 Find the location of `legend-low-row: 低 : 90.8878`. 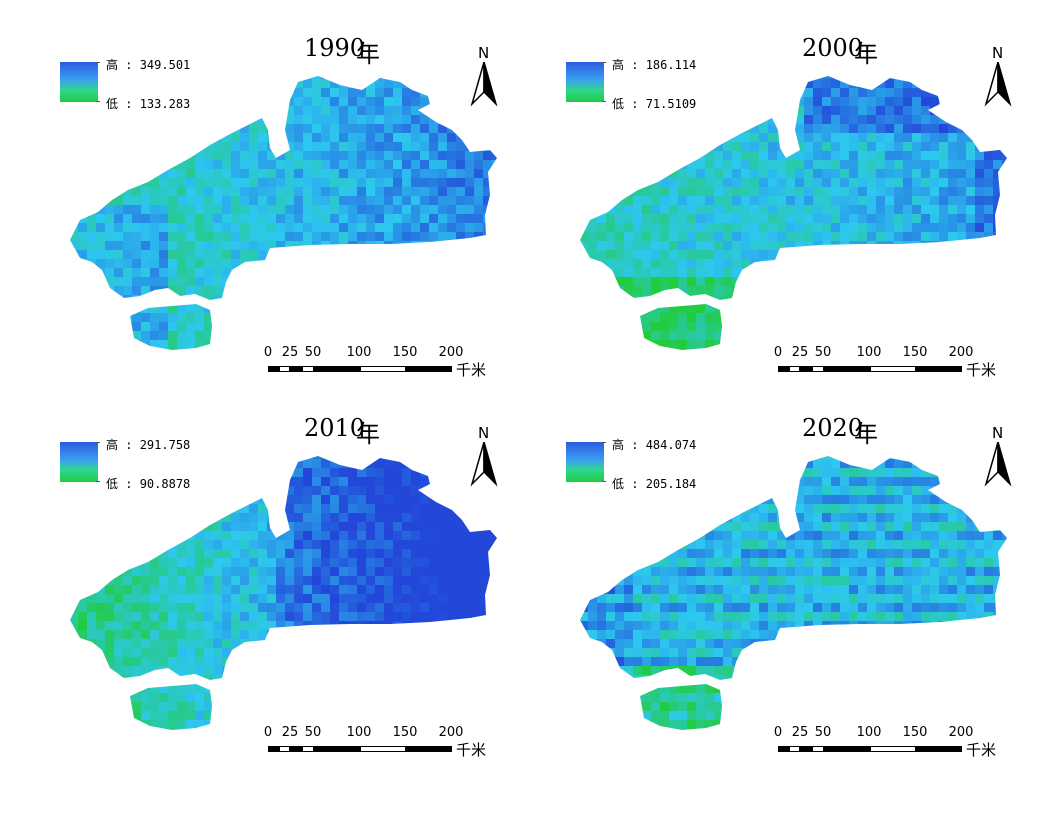

legend-low-row: 低 : 90.8878 is located at coordinates (148, 484).